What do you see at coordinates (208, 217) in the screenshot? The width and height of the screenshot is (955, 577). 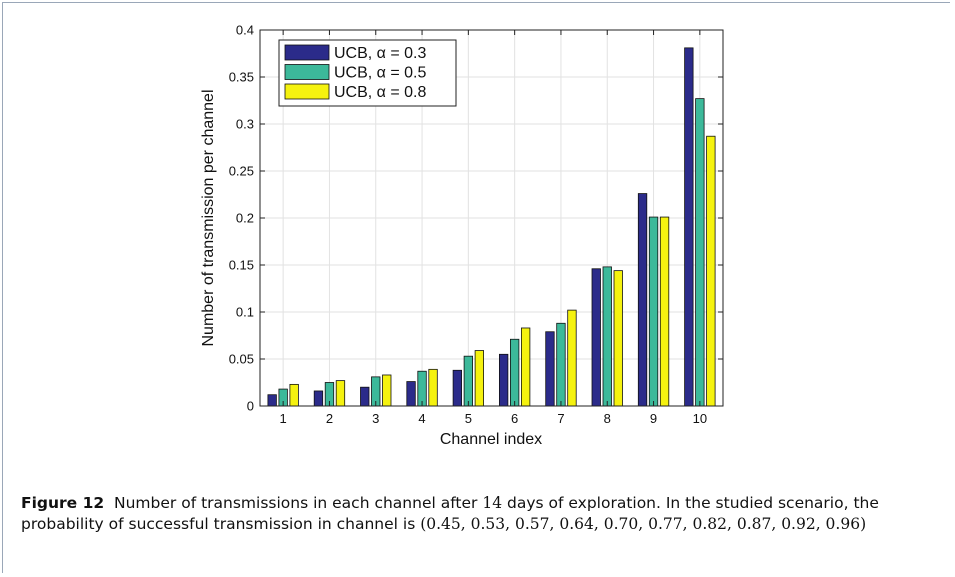 I see `y-axis-label: Number of transmission per channel` at bounding box center [208, 217].